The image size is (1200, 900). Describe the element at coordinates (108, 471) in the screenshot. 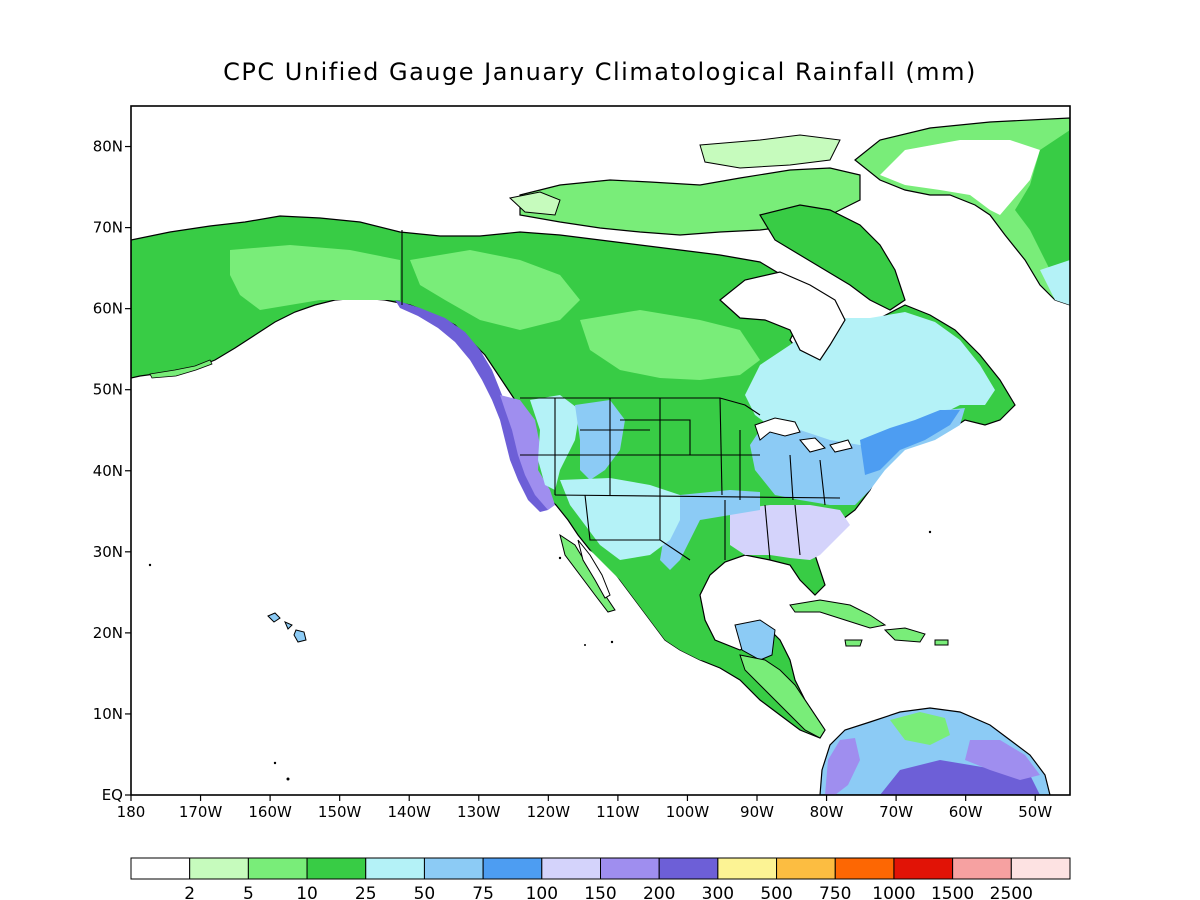

I see `lat-tick-label: 40N` at that location.